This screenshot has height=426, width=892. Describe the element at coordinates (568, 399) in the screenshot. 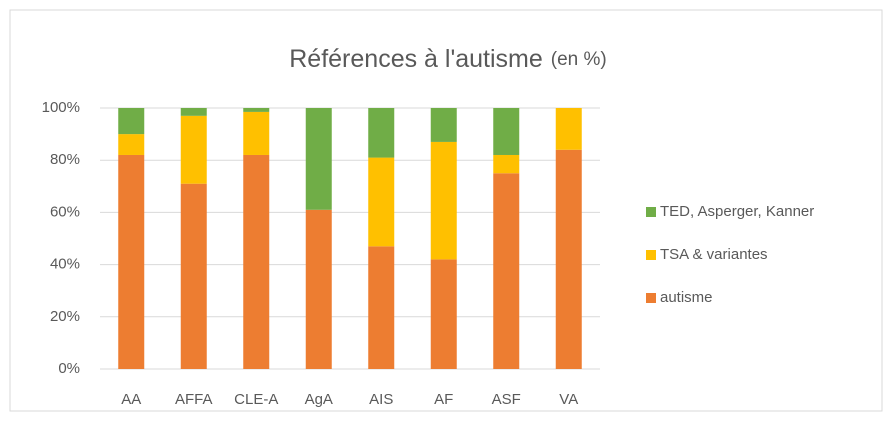

I see `x-tick-label: VA` at that location.